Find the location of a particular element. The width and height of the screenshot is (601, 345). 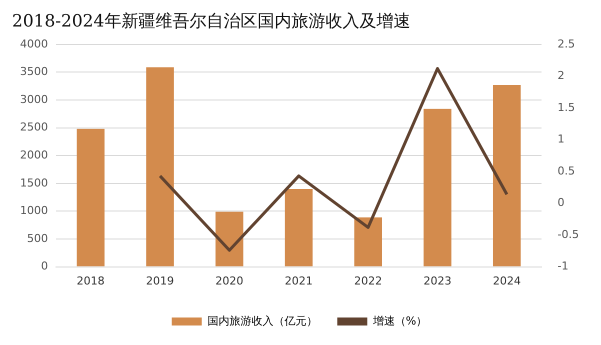

y-tick-label: 3000 is located at coordinates (34, 99).